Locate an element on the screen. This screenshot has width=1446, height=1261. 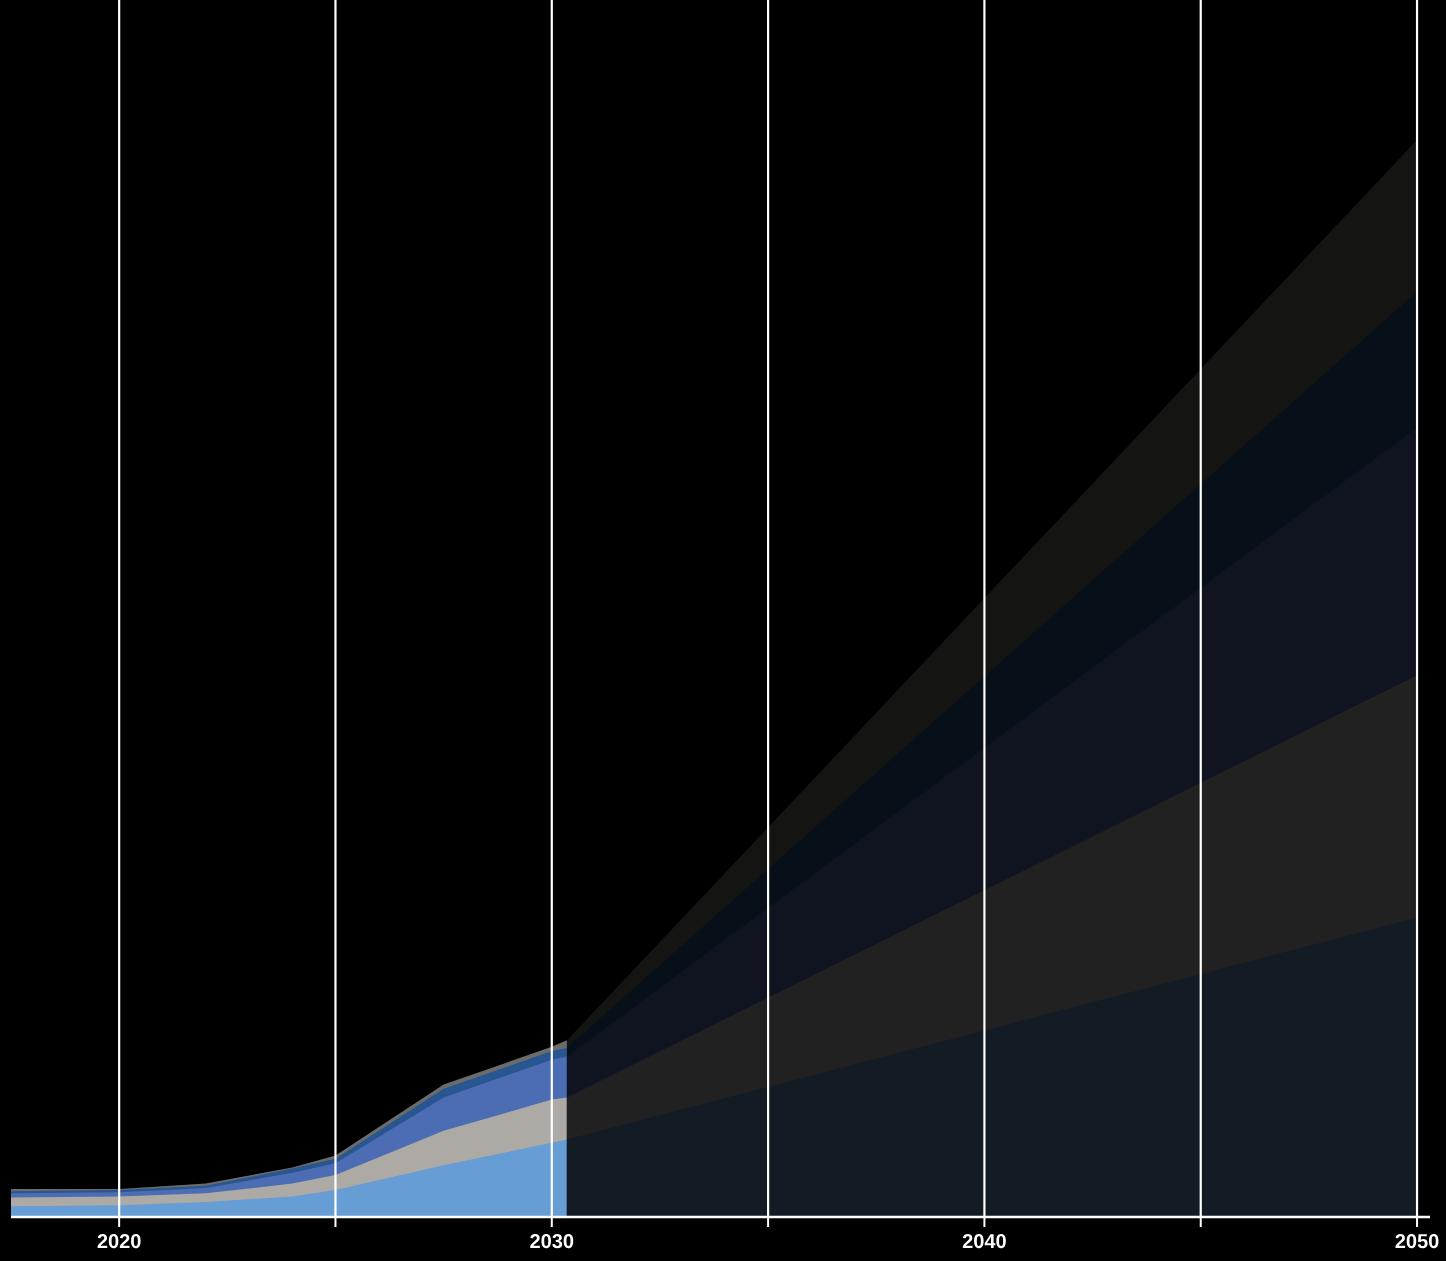
x-tick-label: 2030 is located at coordinates (552, 1241).